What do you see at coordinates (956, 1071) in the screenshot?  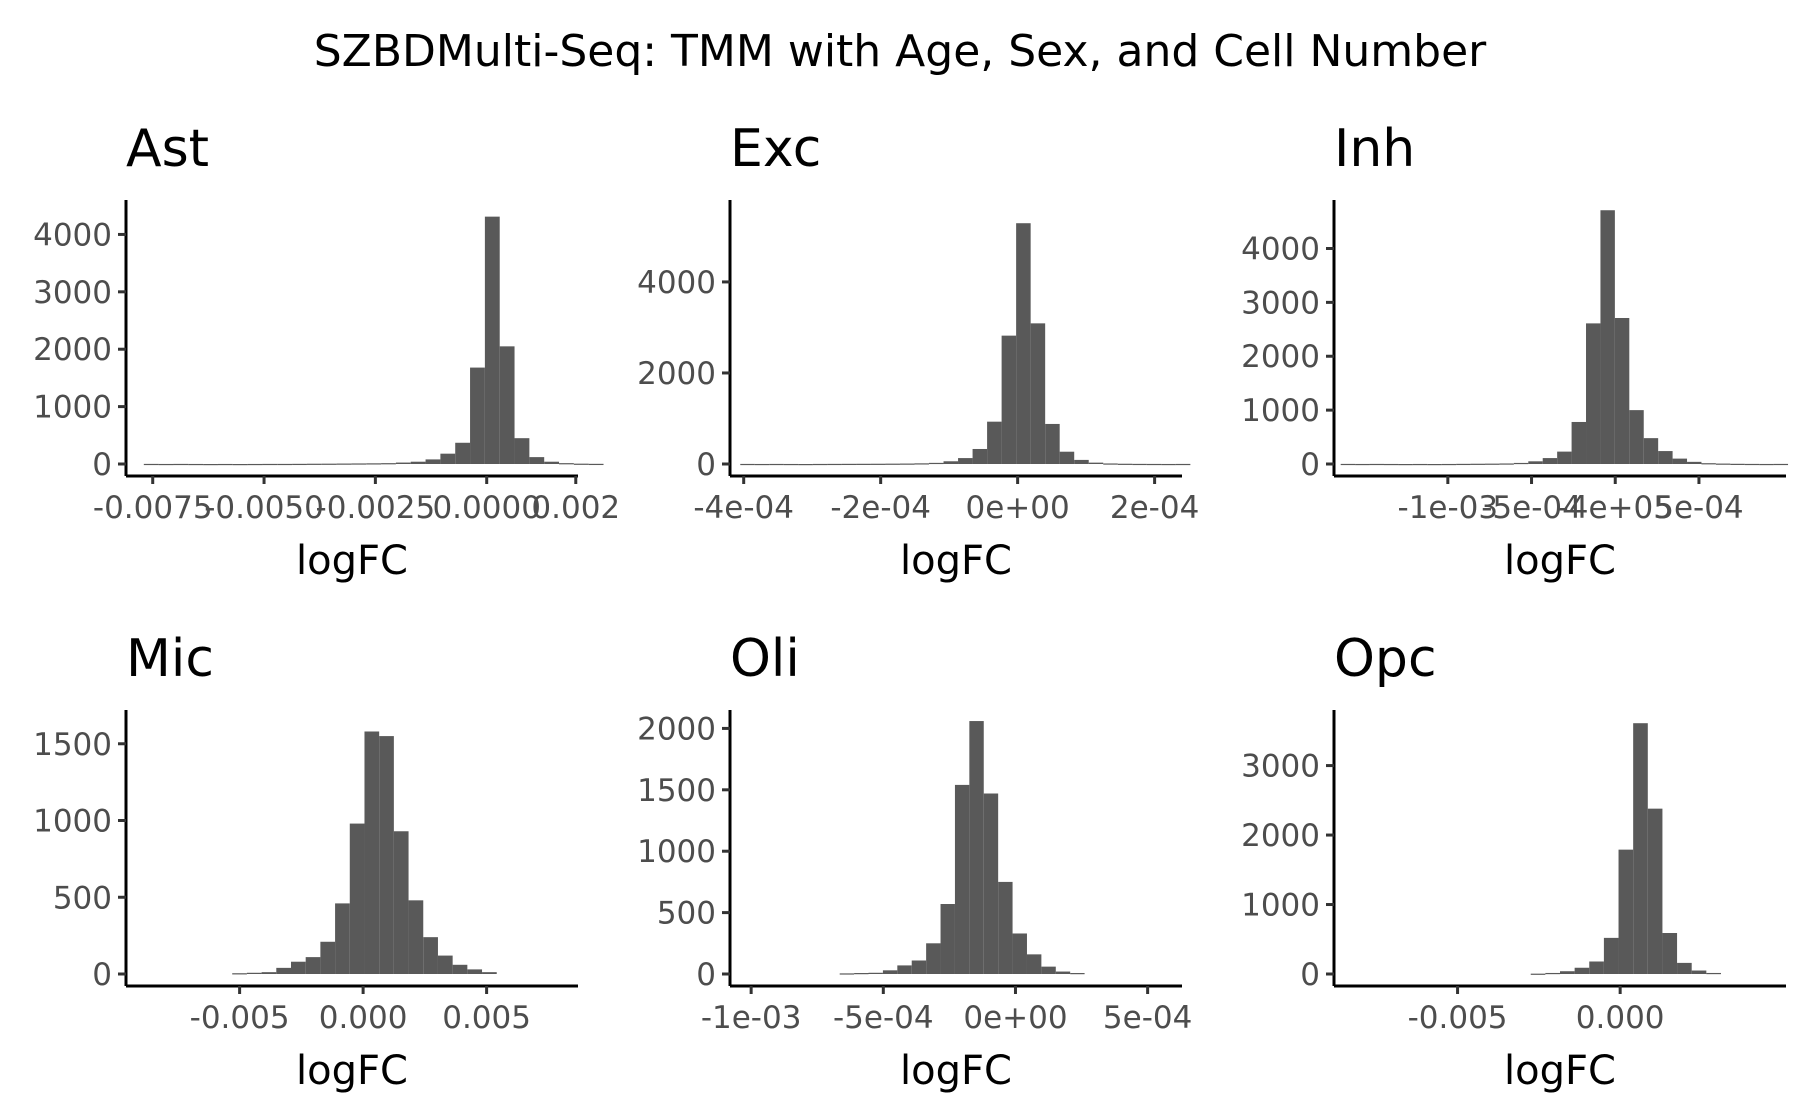 I see `x-axis-title: logFC` at bounding box center [956, 1071].